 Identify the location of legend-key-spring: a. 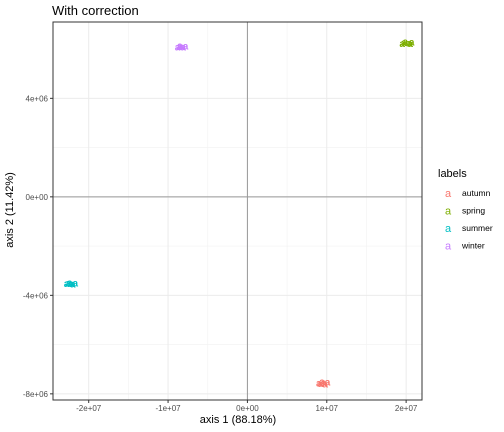
(448, 212).